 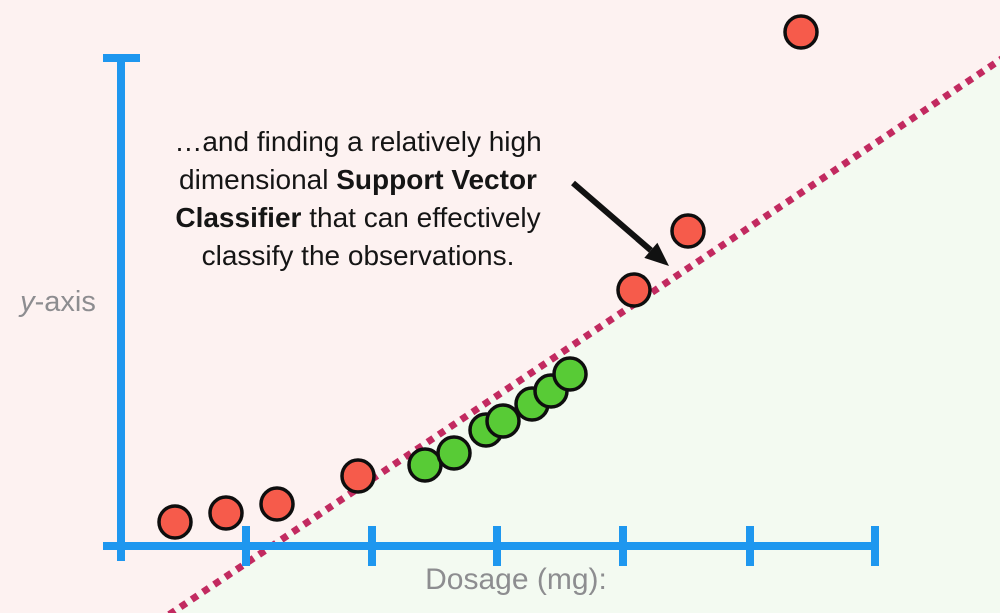 What do you see at coordinates (436, 179) in the screenshot?
I see `annotation-line-2-bold: Support Vector` at bounding box center [436, 179].